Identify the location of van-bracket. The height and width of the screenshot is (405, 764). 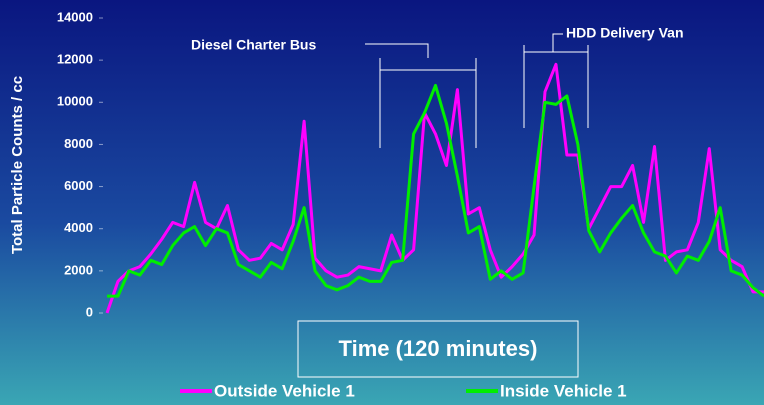
(556, 80).